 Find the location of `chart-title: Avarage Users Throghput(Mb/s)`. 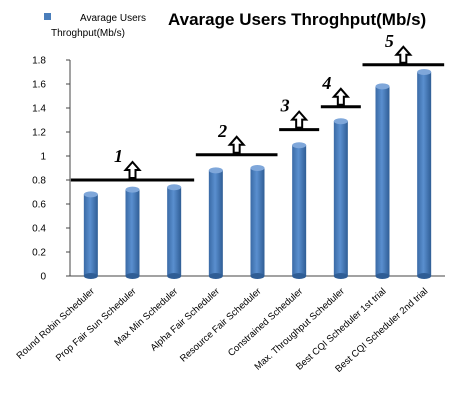

chart-title: Avarage Users Throghput(Mb/s) is located at coordinates (297, 19).